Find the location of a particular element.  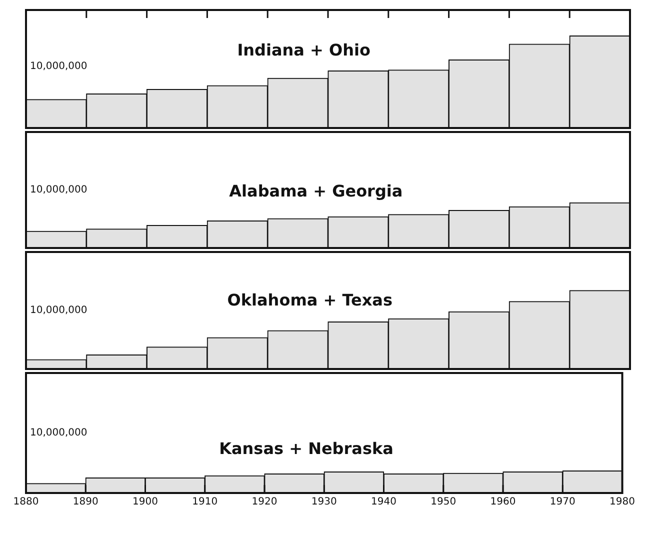

x-tick-label: 1910 is located at coordinates (205, 502).